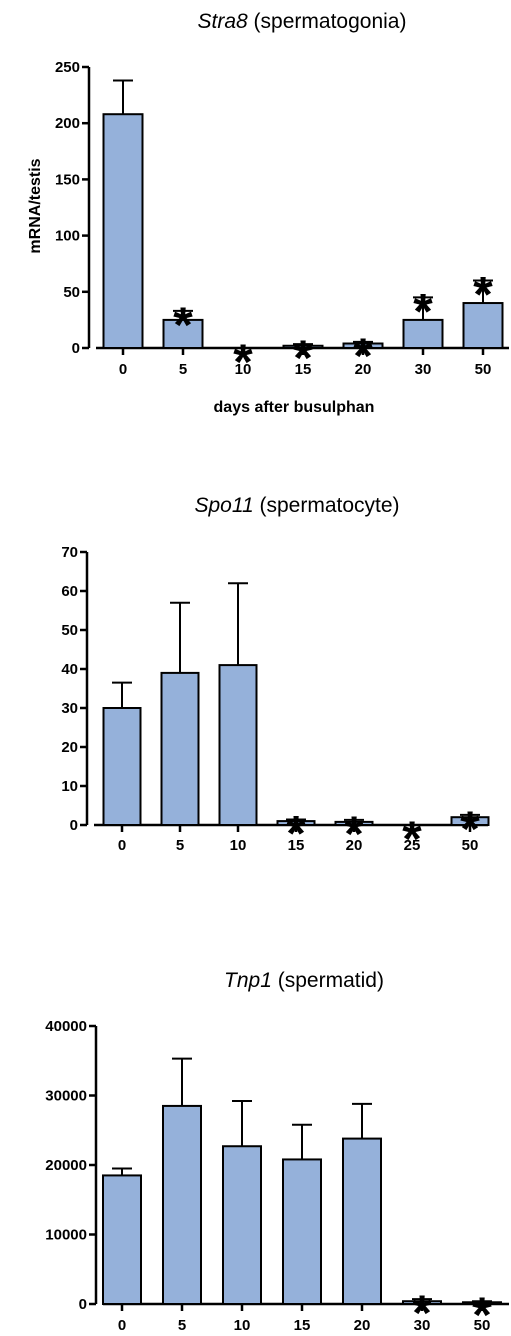 The height and width of the screenshot is (1336, 511). I want to click on y-tick-label: 20000, so click(66, 1165).